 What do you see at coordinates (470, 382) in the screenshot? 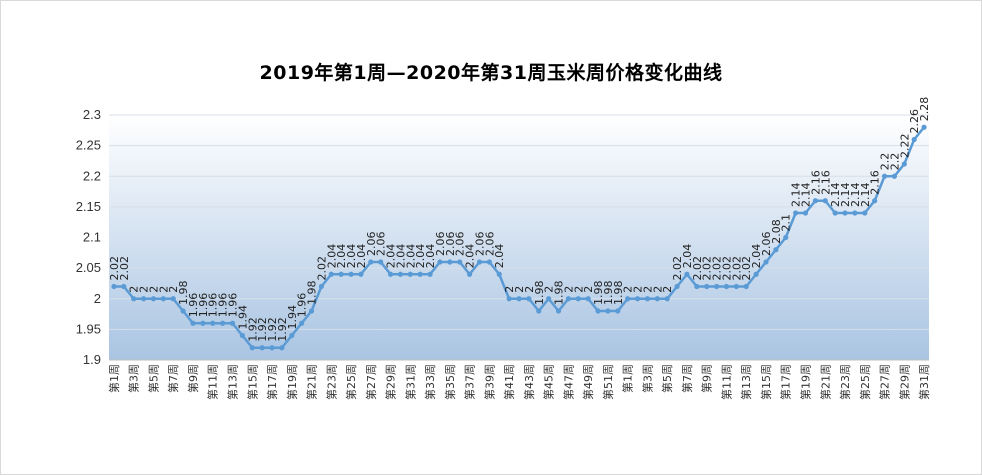
I see `x-tick-label: 第37周` at bounding box center [470, 382].